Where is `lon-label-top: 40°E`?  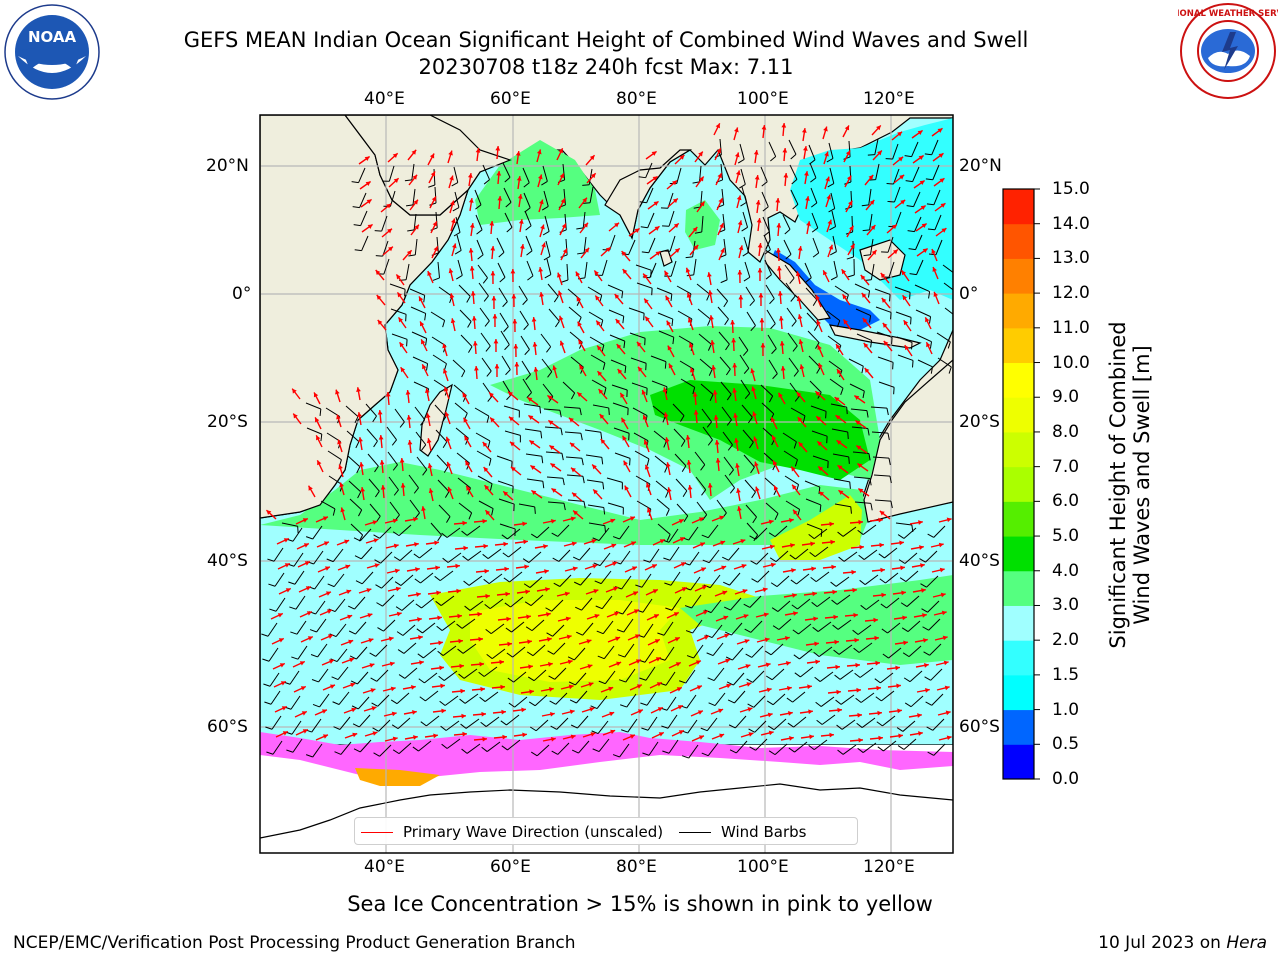
lon-label-top: 40°E is located at coordinates (384, 99).